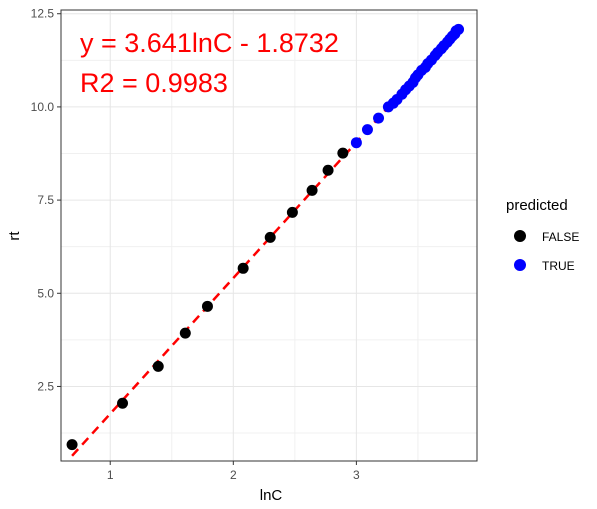  What do you see at coordinates (209, 43) in the screenshot?
I see `equation-annotation: y = 3.641lnC - 1.8732` at bounding box center [209, 43].